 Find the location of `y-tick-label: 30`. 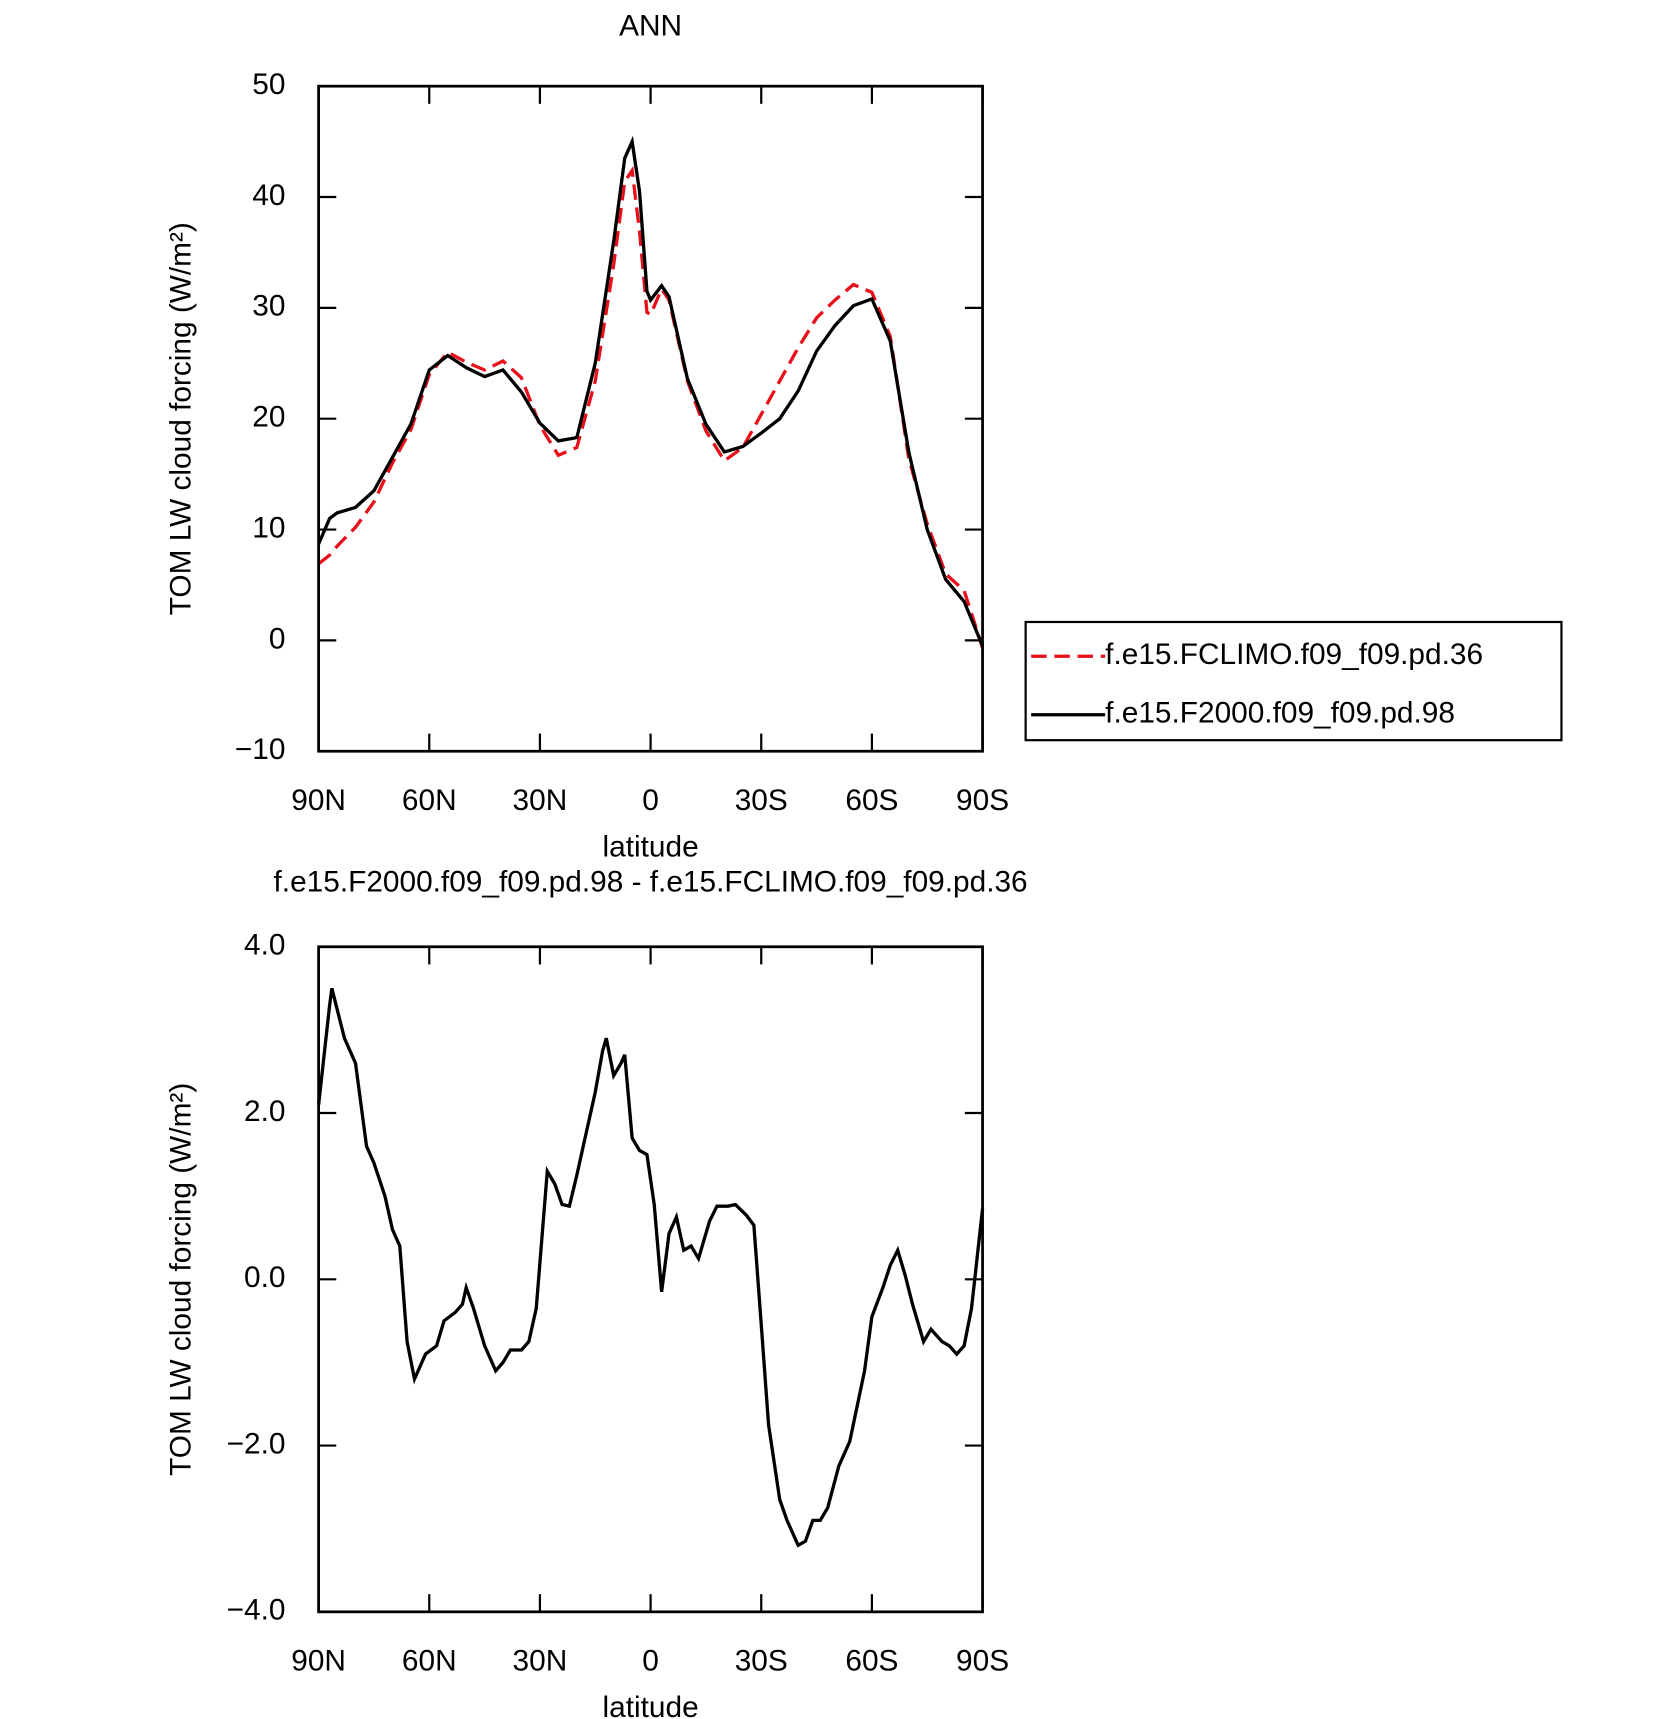

y-tick-label: 30 is located at coordinates (268, 306).